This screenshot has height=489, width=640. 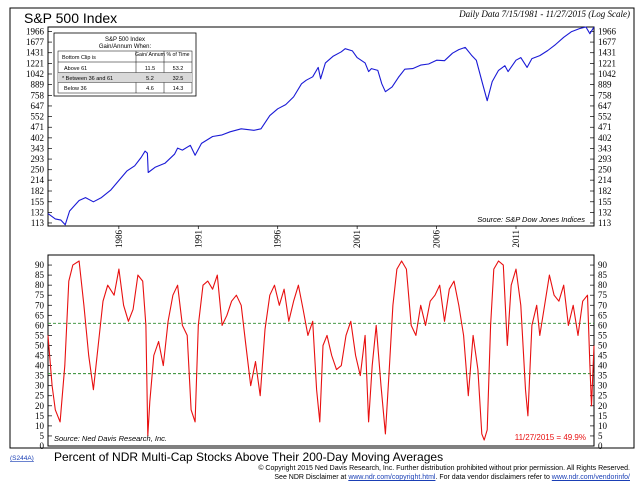 I want to click on upper-y-tick-label-left: 471, so click(x=38, y=127).